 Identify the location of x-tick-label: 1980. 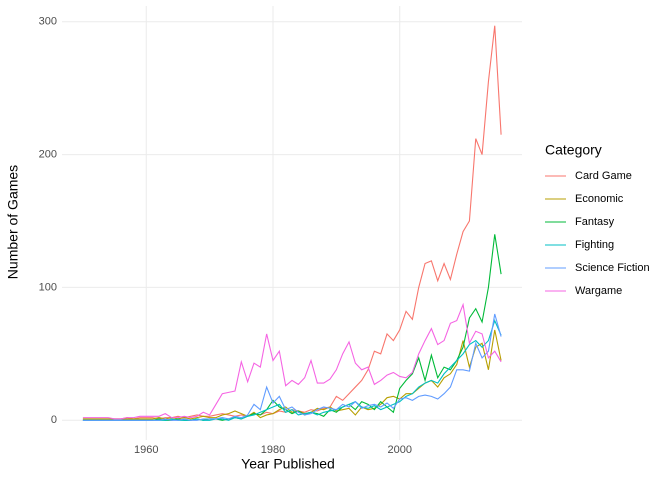
(273, 450).